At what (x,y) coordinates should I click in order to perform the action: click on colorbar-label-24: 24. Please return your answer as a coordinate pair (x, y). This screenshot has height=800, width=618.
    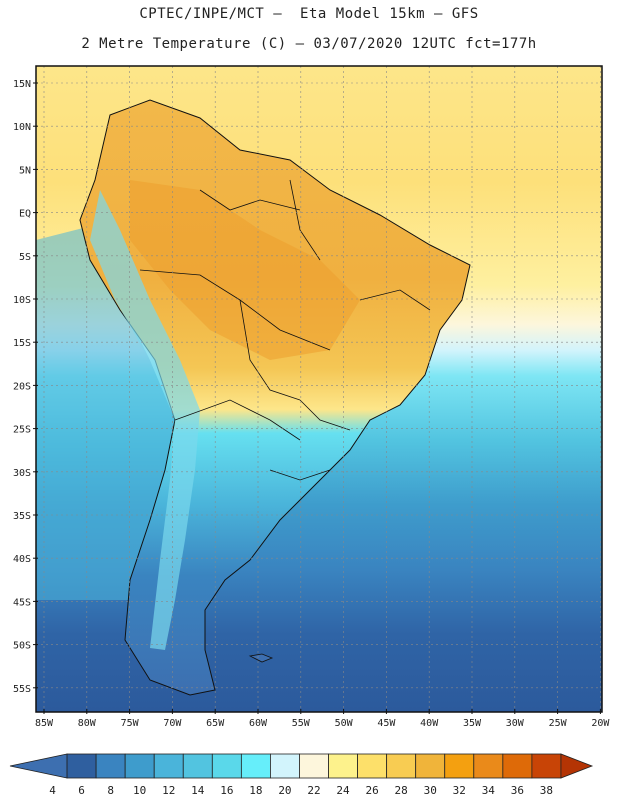
    Looking at the image, I should click on (343, 790).